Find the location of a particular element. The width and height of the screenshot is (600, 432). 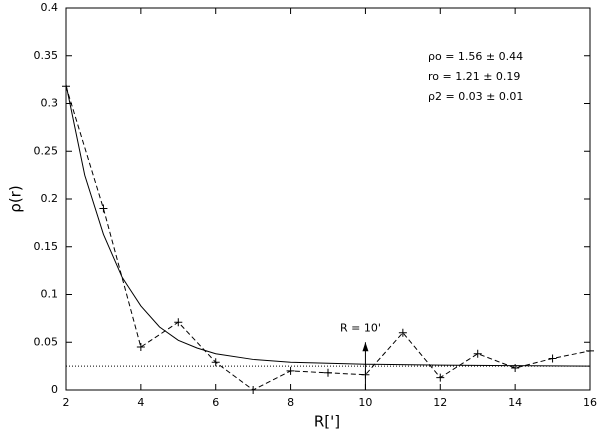

arrow-label: R = 10' is located at coordinates (360, 327).